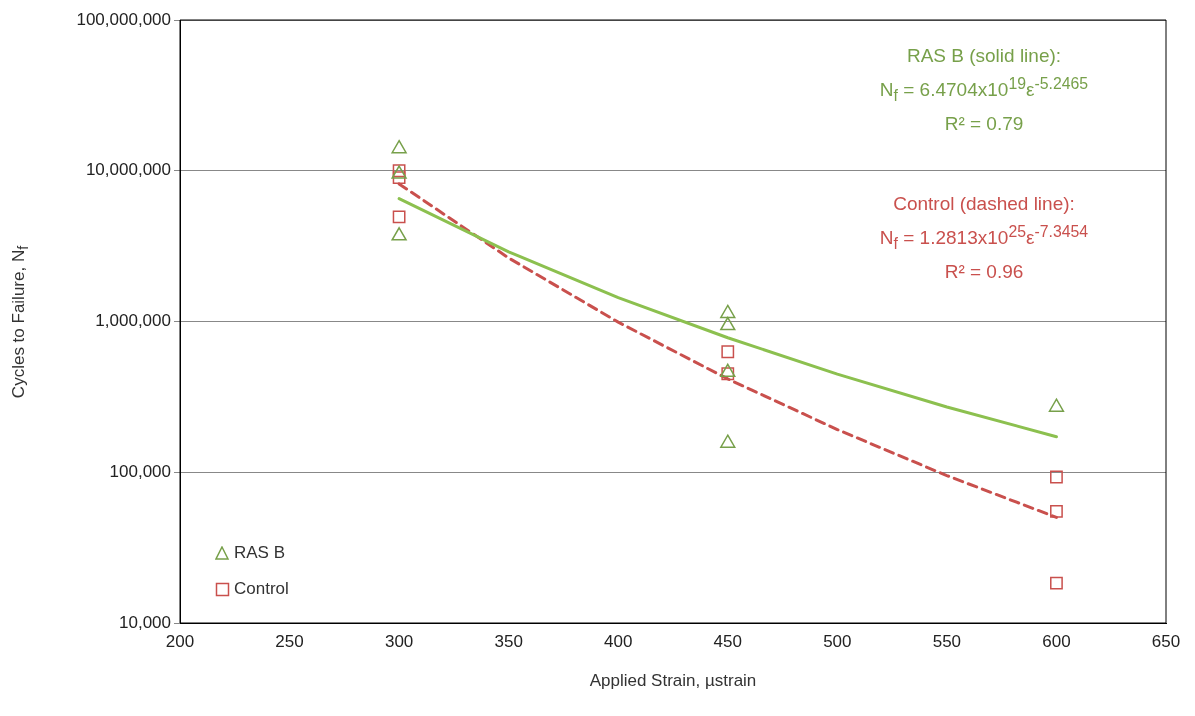 Image resolution: width=1195 pixels, height=716 pixels. I want to click on y-tick-label: 100,000,000, so click(123, 19).